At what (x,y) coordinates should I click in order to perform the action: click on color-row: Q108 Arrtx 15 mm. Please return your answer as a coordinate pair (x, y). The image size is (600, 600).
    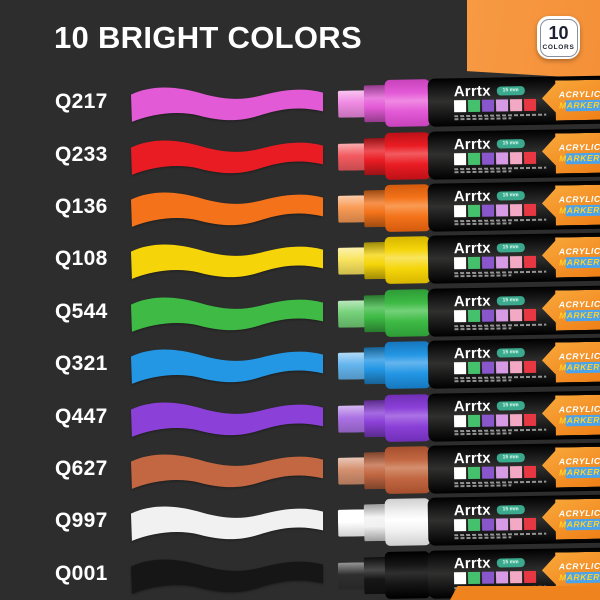
    Looking at the image, I should click on (300, 259).